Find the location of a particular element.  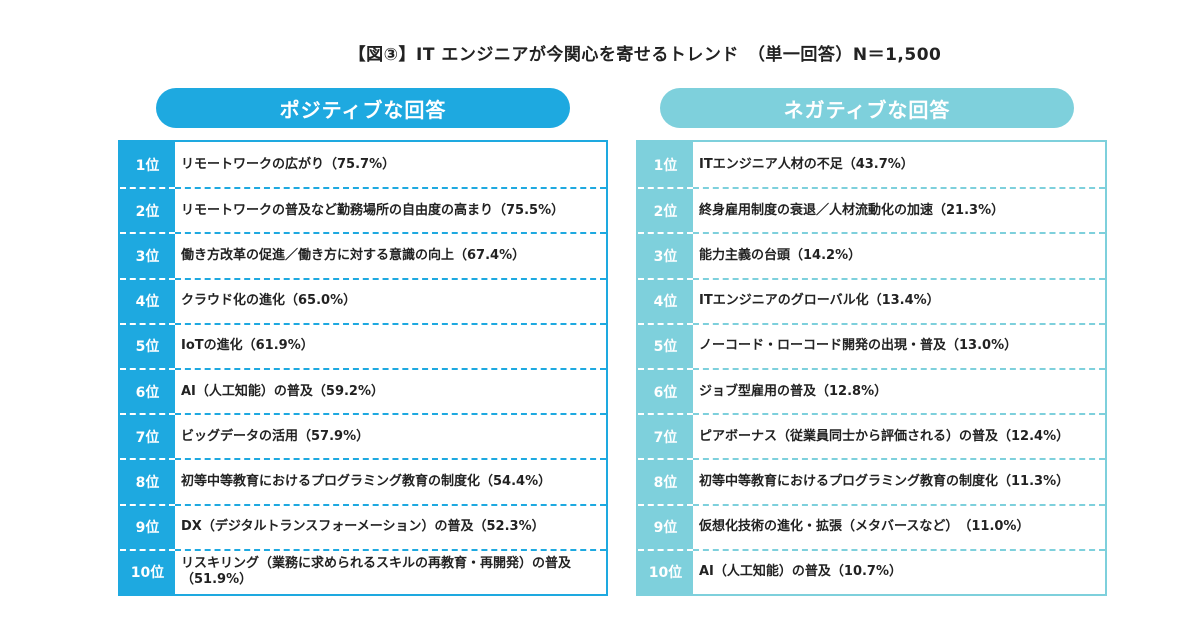

list-item: 仮想化技術の進化・拡張（メタバースなど） （11.0%） is located at coordinates (899, 526).